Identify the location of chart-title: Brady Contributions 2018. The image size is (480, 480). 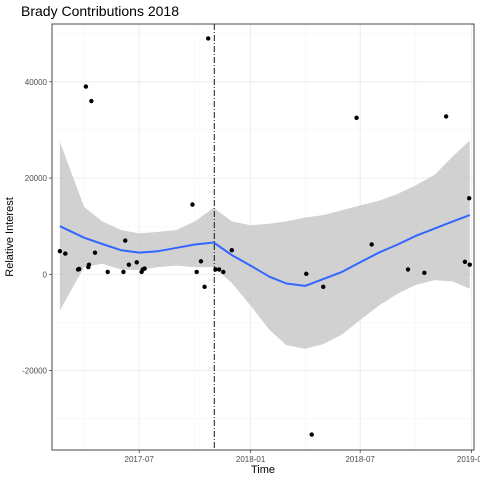
(100, 11).